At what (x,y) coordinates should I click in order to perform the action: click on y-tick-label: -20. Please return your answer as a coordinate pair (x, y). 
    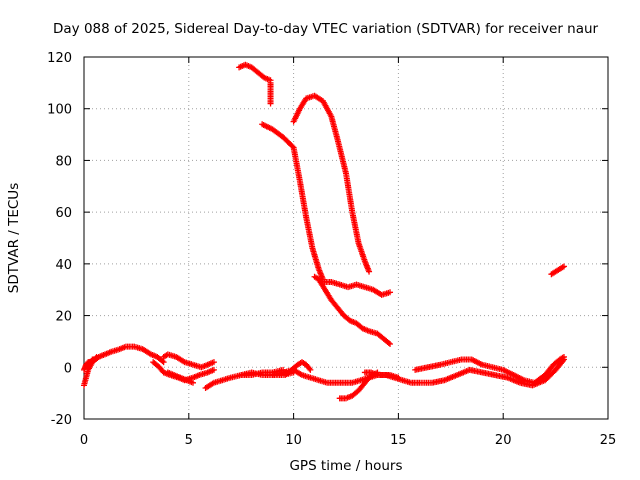
    Looking at the image, I should click on (61, 420).